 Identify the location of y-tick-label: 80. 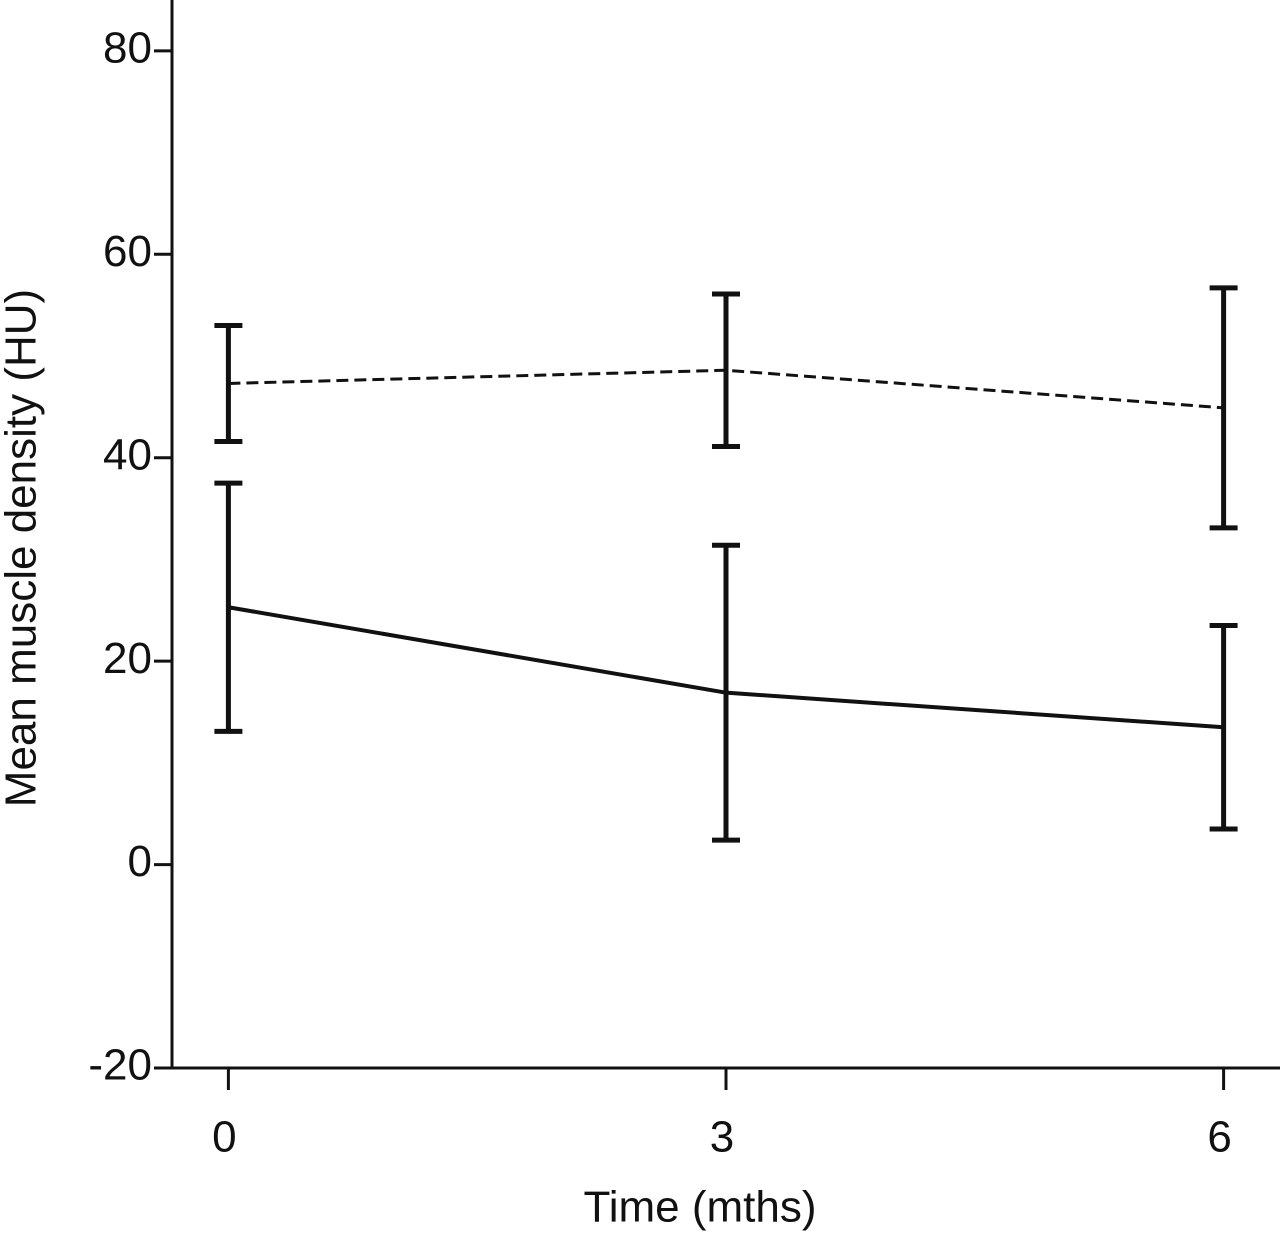
(127, 47).